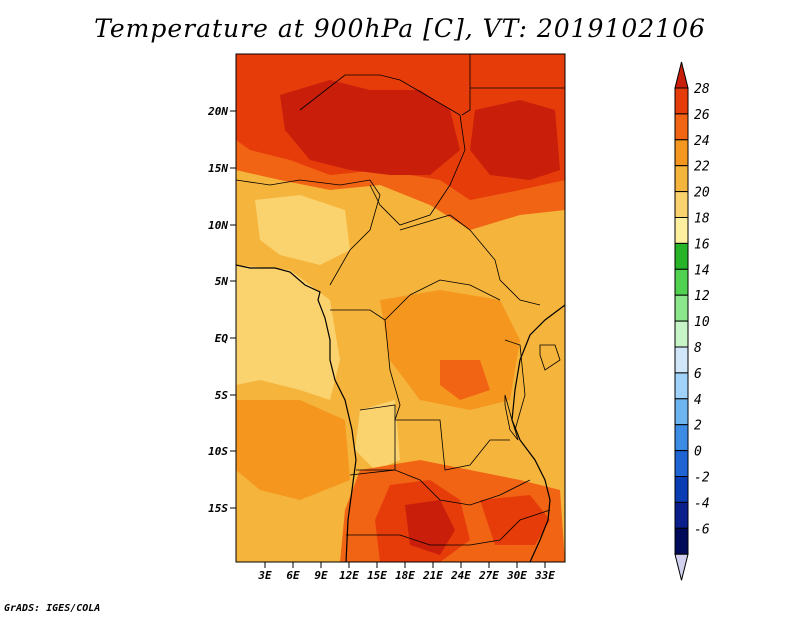  What do you see at coordinates (293, 450) in the screenshot?
I see `field-22c-southatlantic` at bounding box center [293, 450].